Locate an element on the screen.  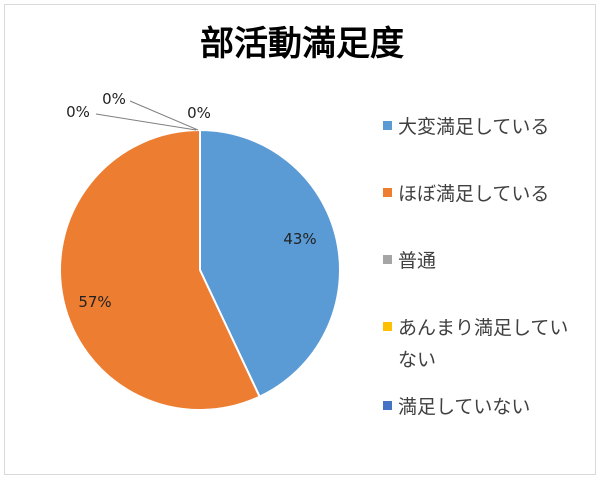
legend-label-3: 普通 is located at coordinates (417, 261).